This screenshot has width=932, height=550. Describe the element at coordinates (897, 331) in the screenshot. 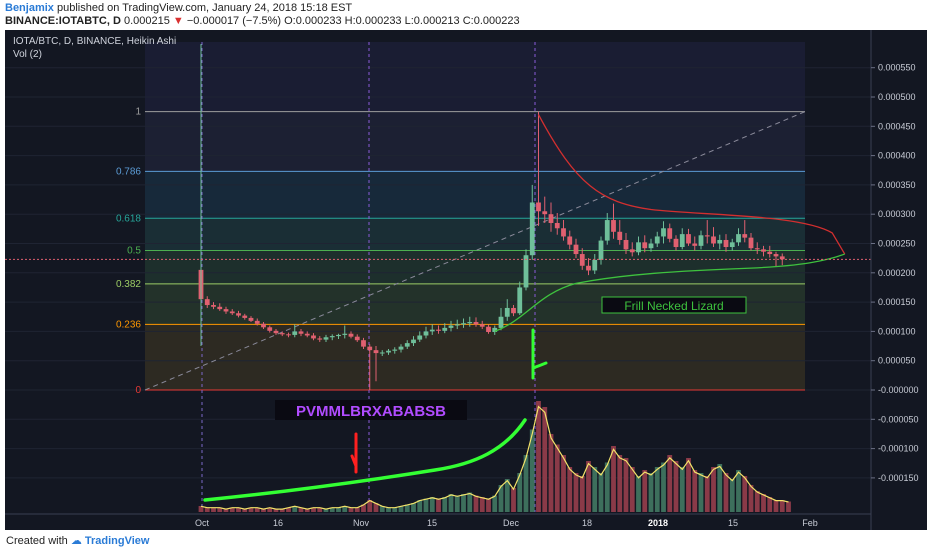

I see `price-tick-label: 0.000100` at that location.